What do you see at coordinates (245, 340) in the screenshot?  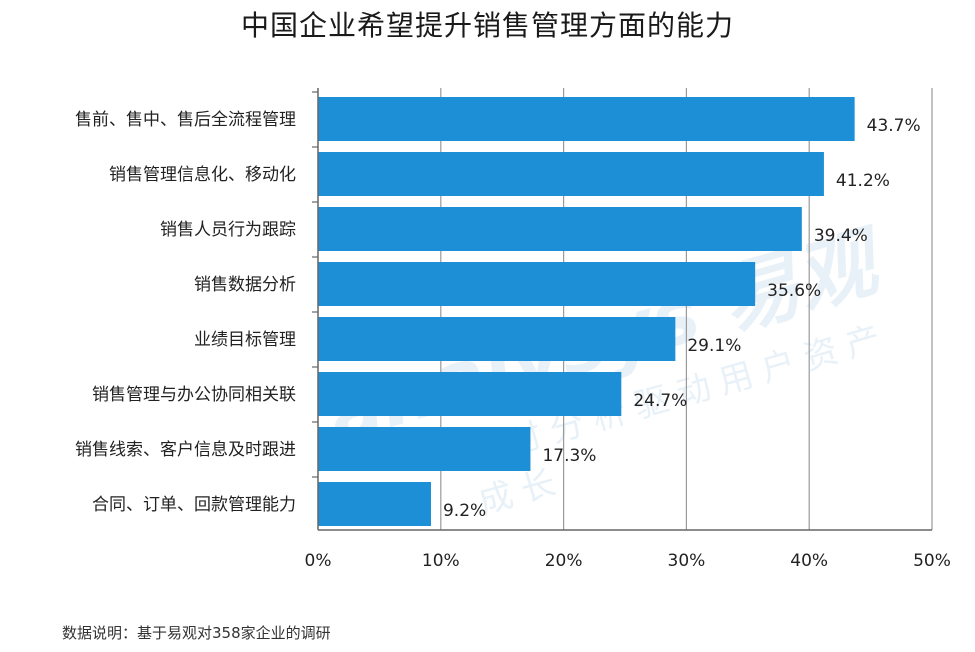 I see `category-label: 业绩目标管理` at bounding box center [245, 340].